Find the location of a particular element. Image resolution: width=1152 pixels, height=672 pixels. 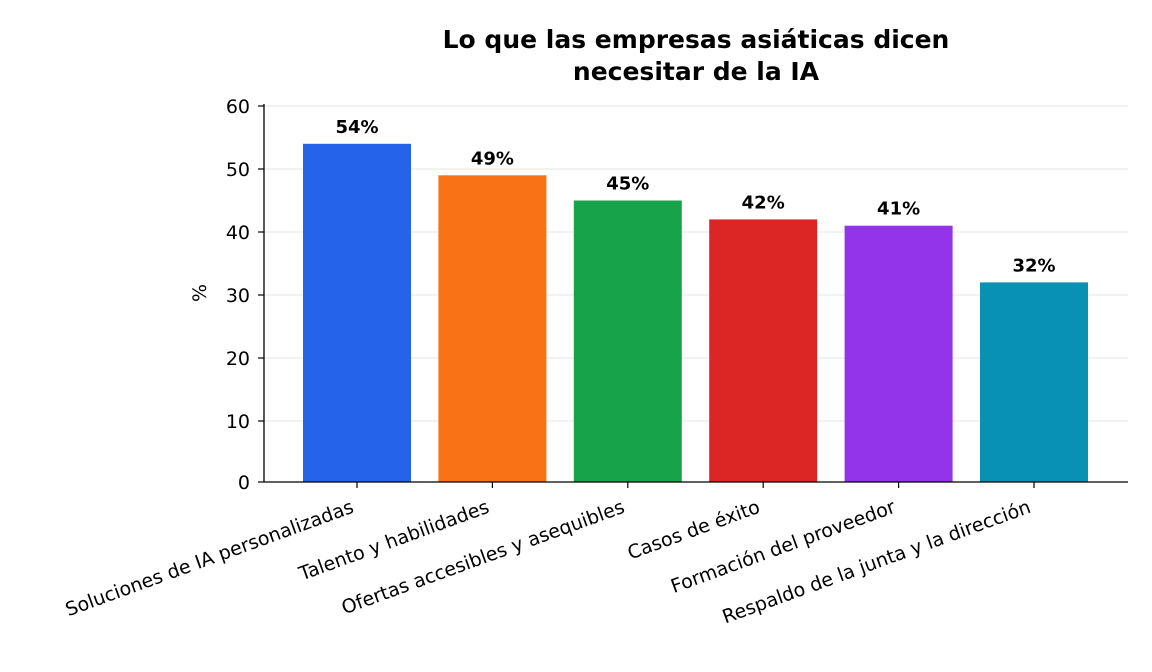

chart-title-line-2: necesitar de la IA is located at coordinates (696, 71).